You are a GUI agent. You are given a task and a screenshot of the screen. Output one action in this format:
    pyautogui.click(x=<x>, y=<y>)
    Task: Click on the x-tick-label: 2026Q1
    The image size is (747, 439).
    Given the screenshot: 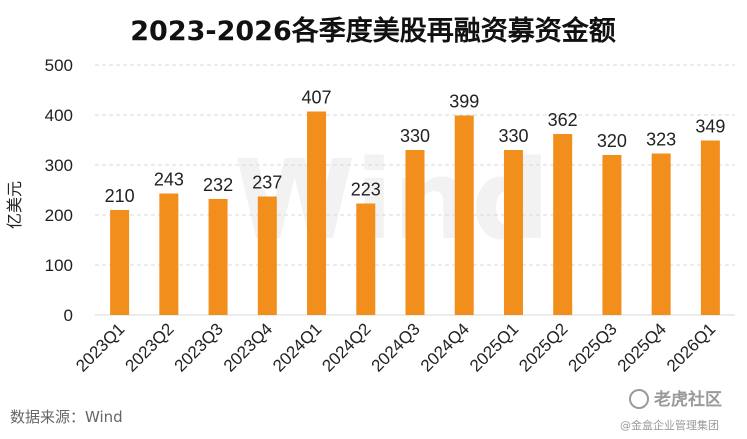 What is the action you would take?
    pyautogui.click(x=691, y=347)
    